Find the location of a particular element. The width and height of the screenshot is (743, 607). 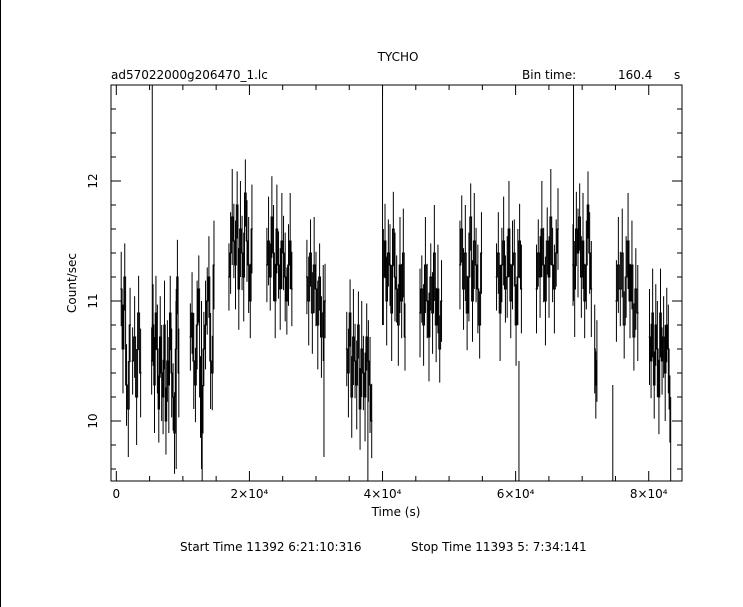

x-tick-label: 8×10⁴ is located at coordinates (649, 494).